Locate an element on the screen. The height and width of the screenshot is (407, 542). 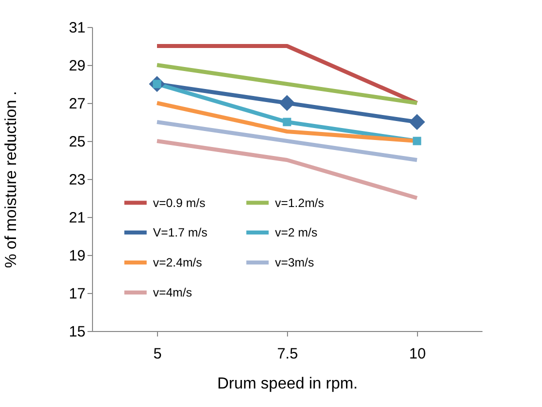
y-tick-label: 27 is located at coordinates (77, 104).